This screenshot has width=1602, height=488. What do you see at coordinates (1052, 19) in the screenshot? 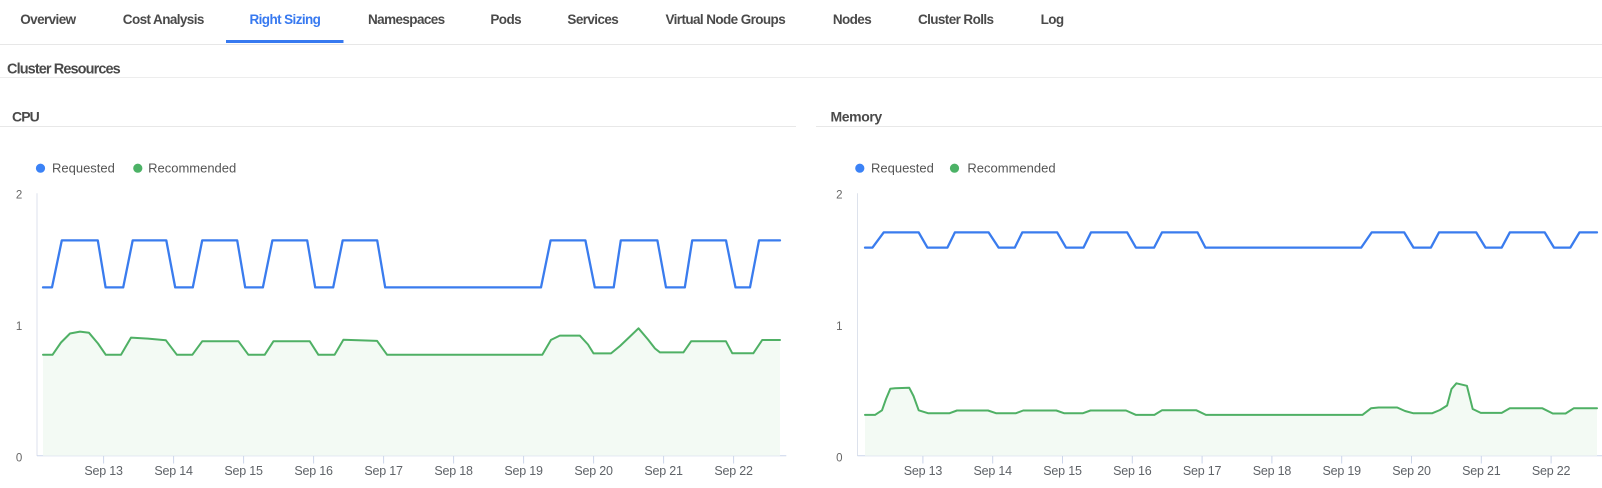
I see `svg-text: Log` at bounding box center [1052, 19].